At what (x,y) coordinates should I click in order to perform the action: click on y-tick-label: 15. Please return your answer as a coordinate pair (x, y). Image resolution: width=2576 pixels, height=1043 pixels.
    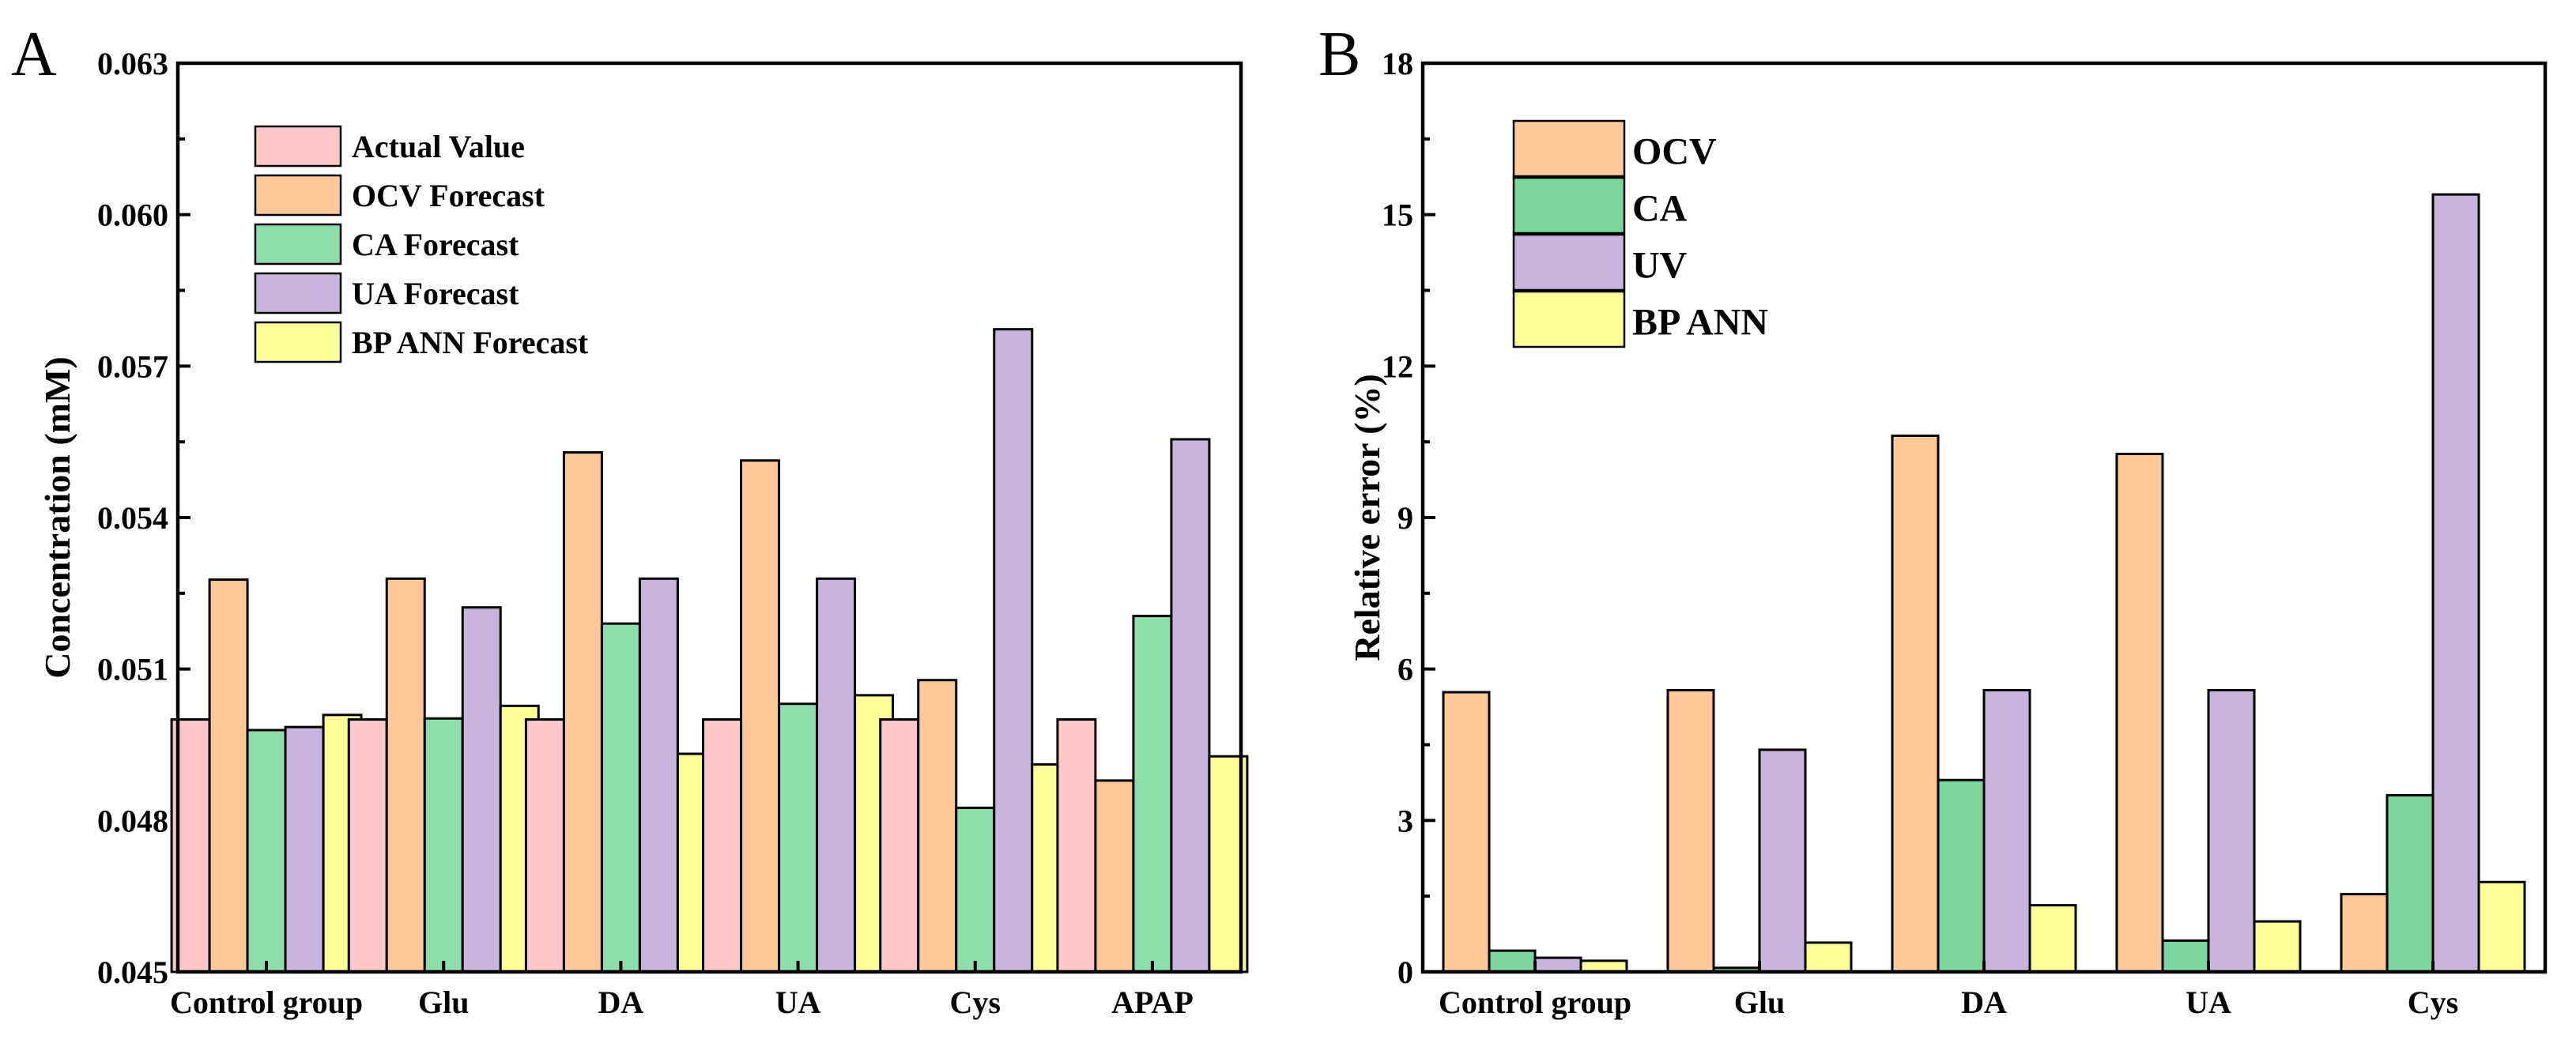
    Looking at the image, I should click on (1397, 215).